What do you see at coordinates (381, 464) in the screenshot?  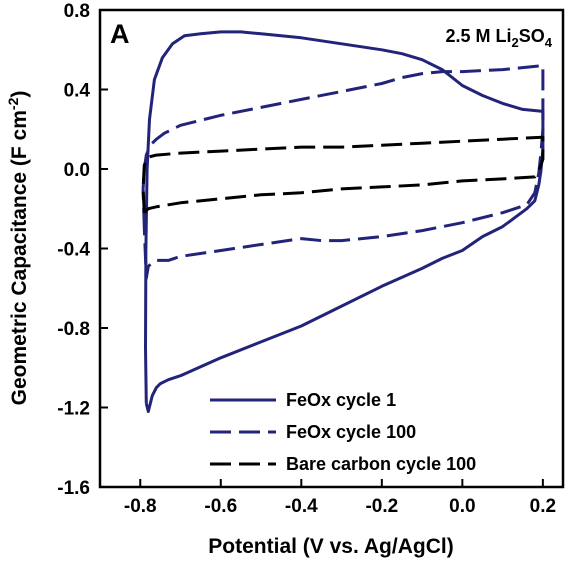 I see `legend-label-bare-carbon-cycle-100: Bare carbon cycle 100` at bounding box center [381, 464].